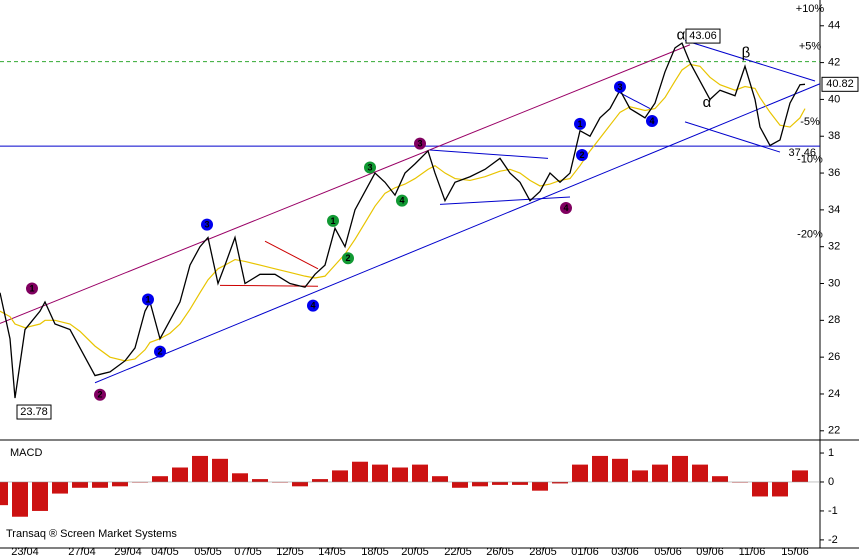  I want to click on reference-label: 37.46, so click(802, 153).